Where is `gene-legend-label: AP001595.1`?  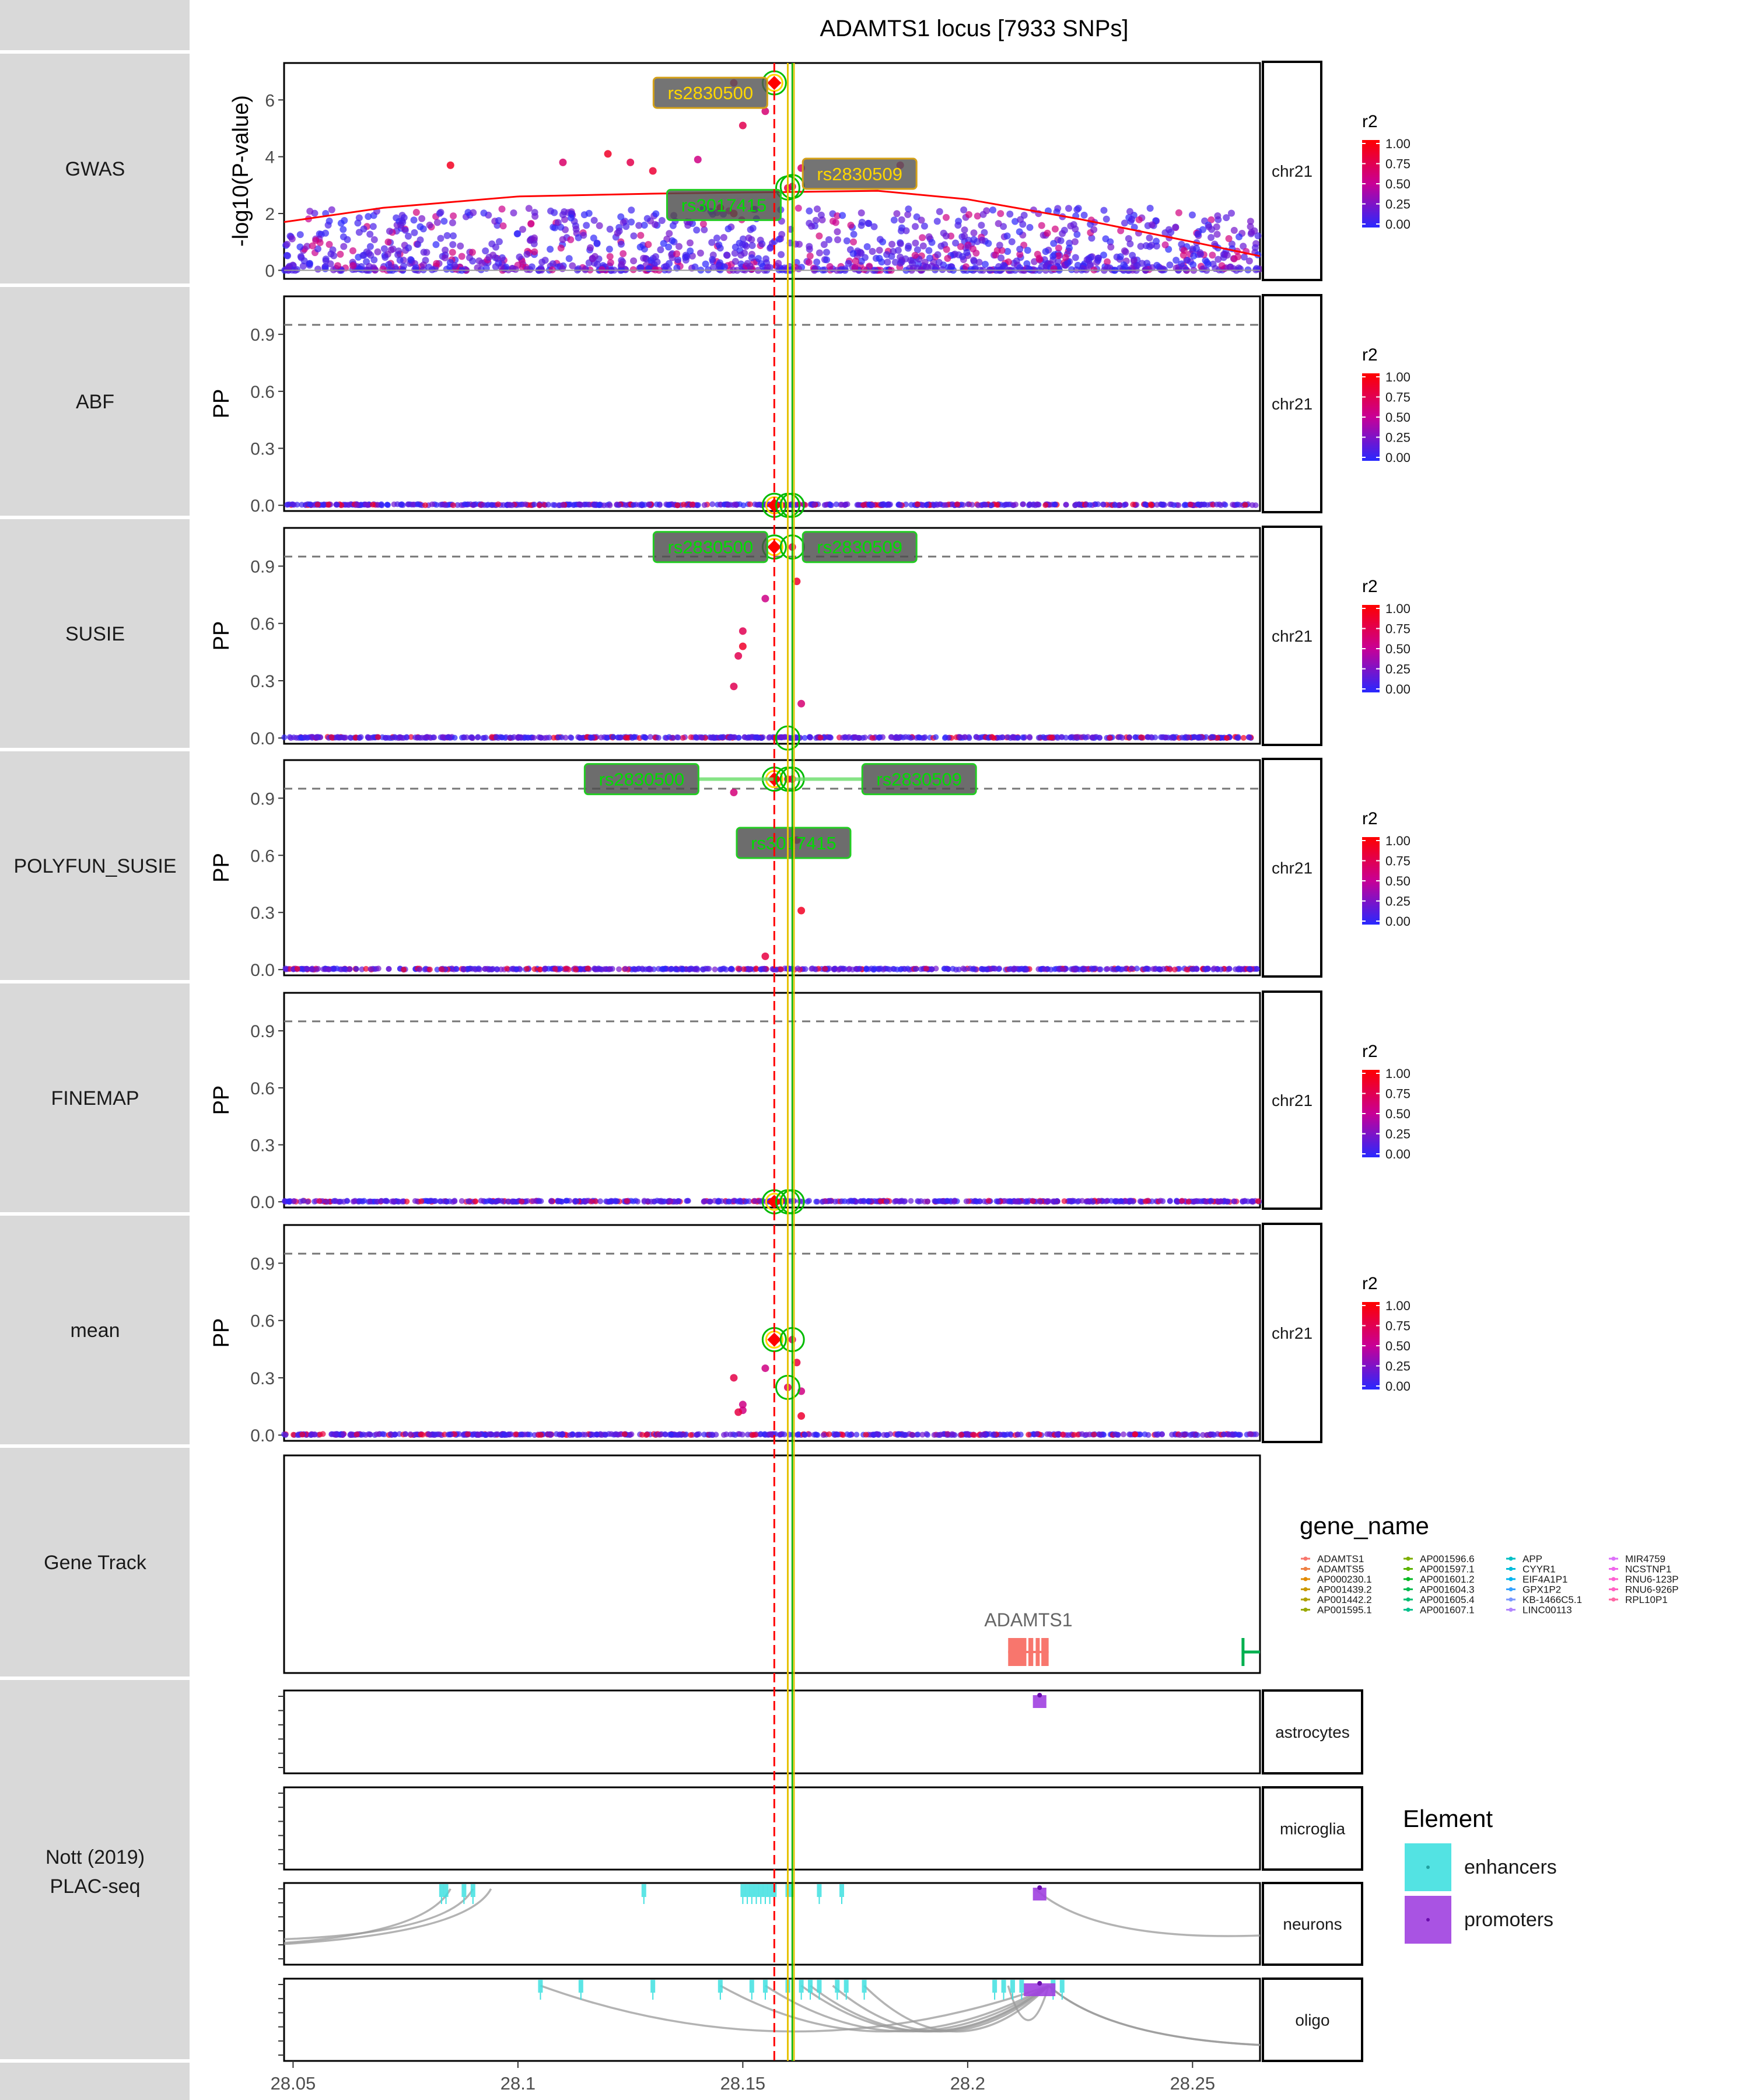 gene-legend-label: AP001595.1 is located at coordinates (1344, 1610).